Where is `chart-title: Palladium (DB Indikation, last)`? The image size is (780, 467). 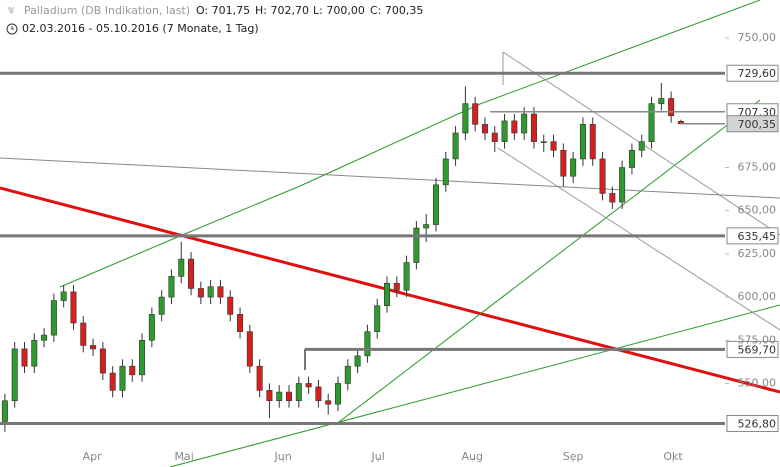
chart-title: Palladium (DB Indikation, last) is located at coordinates (107, 10).